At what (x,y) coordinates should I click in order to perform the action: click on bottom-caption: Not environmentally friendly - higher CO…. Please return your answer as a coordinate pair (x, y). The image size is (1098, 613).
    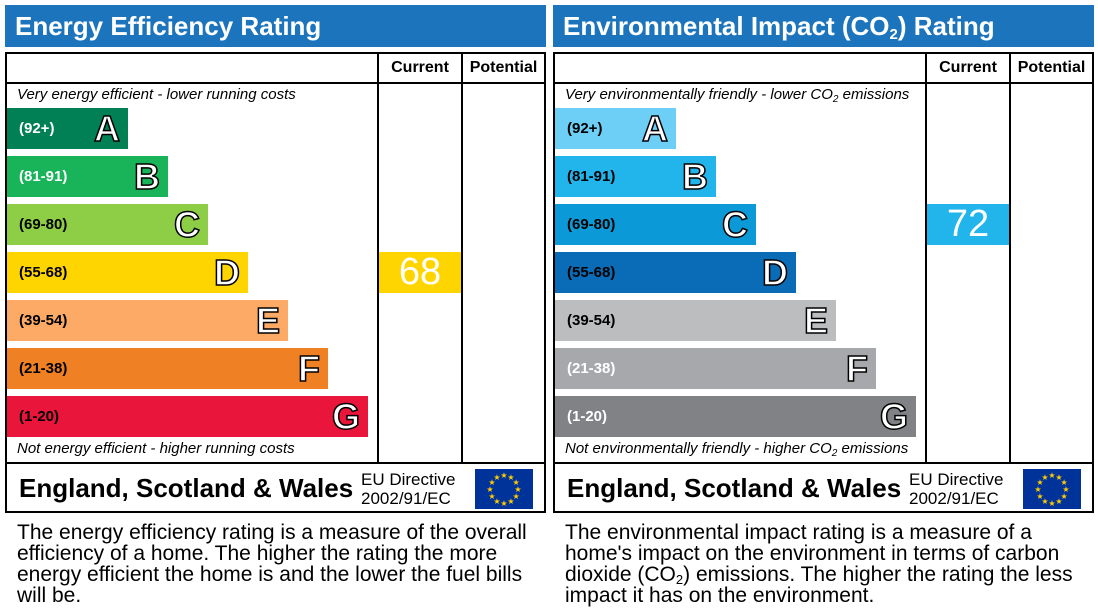
    Looking at the image, I should click on (737, 449).